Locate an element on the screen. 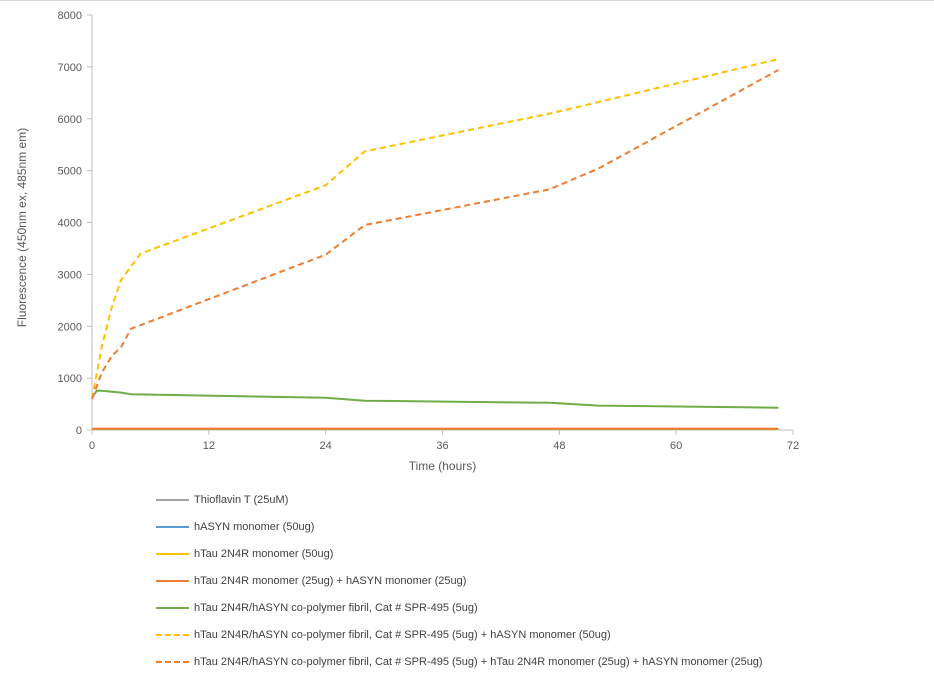  x-tick-label: 60 is located at coordinates (676, 446).